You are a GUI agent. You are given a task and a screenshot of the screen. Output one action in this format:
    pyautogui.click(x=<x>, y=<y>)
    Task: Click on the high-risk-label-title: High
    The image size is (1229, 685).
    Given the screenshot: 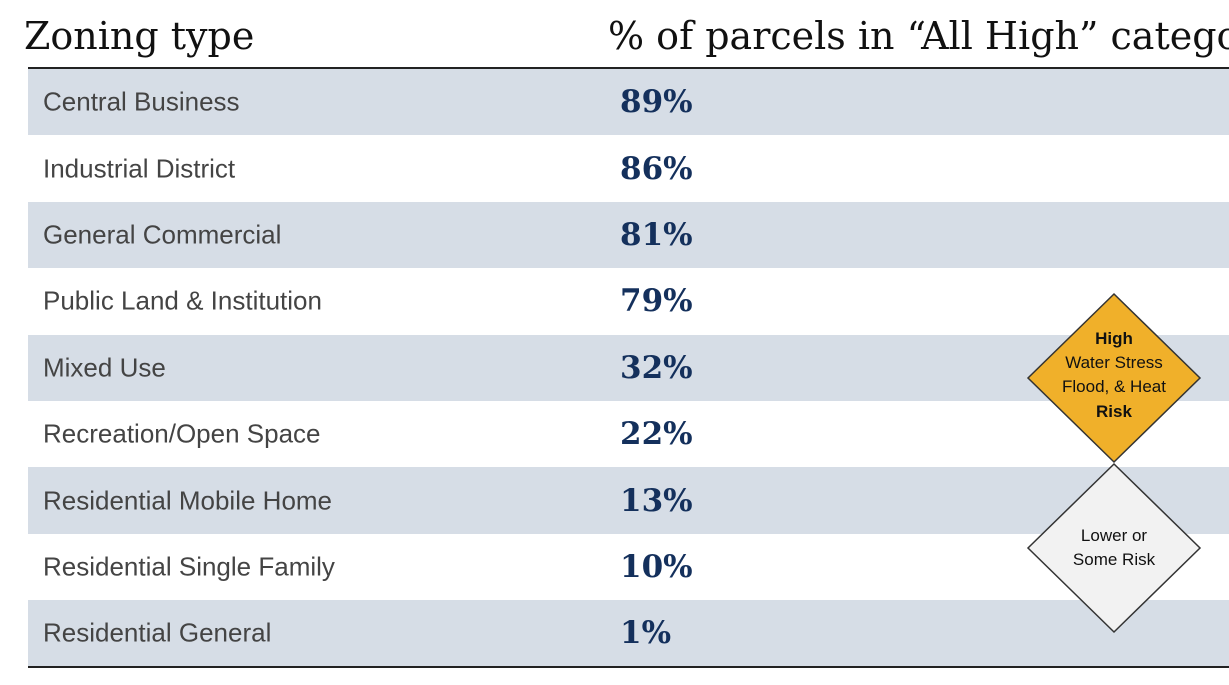 What is the action you would take?
    pyautogui.click(x=1114, y=338)
    